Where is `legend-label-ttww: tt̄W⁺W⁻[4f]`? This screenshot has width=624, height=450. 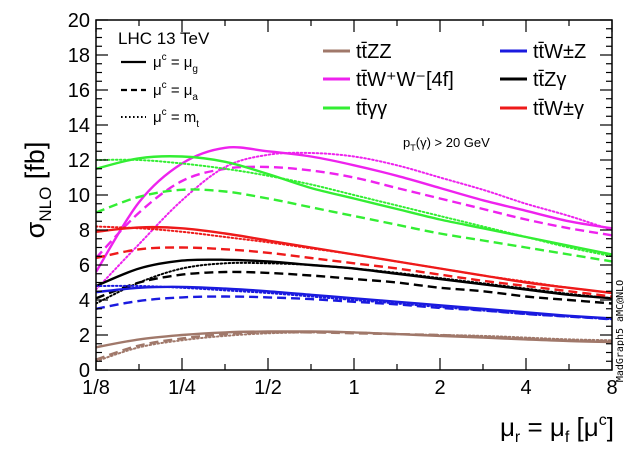
legend-label-ttww: tt̄W⁺W⁻[4f] is located at coordinates (405, 80).